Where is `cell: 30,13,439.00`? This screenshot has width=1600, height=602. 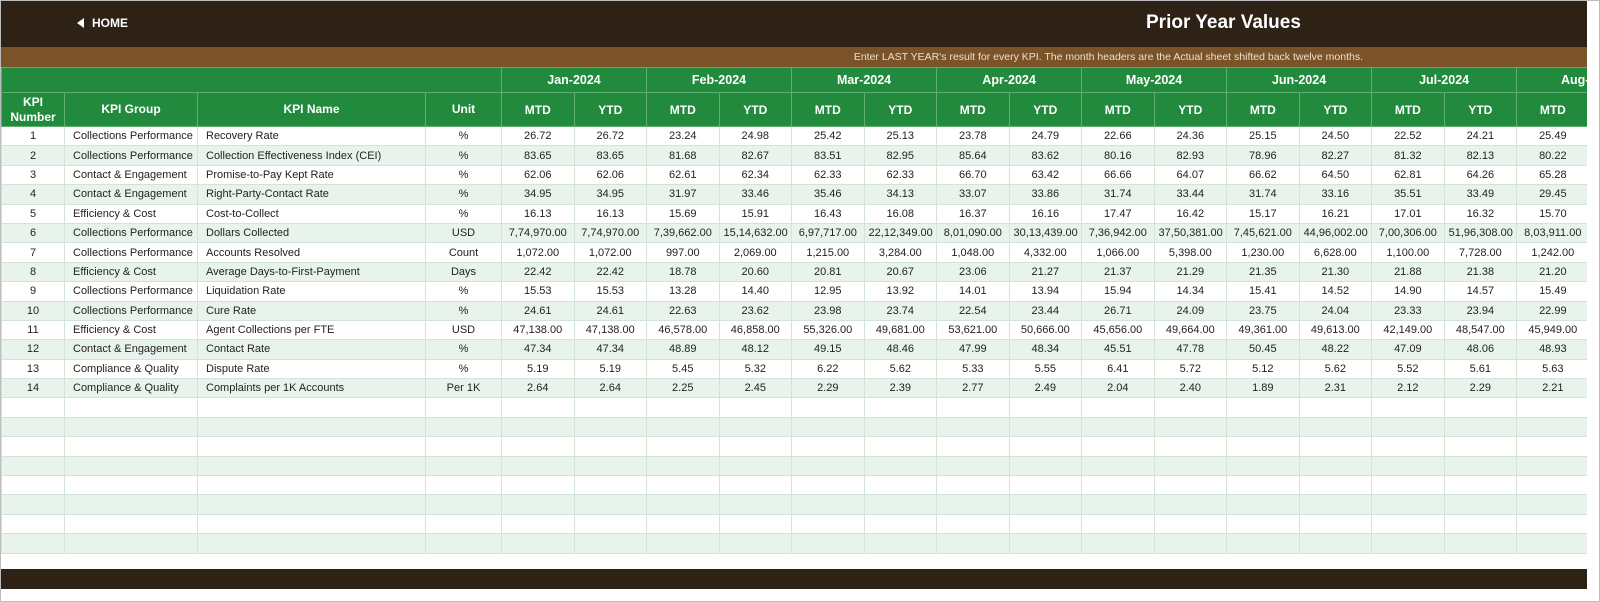 cell: 30,13,439.00 is located at coordinates (1045, 233).